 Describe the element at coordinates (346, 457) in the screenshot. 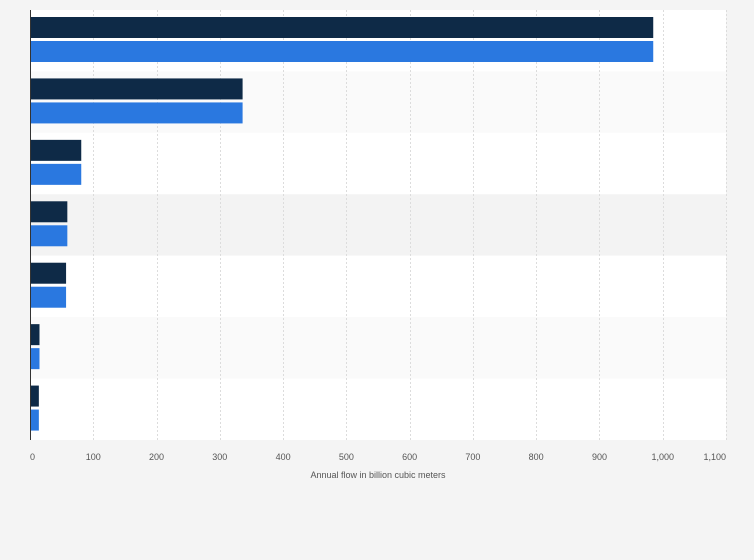

I see `x-tick-label: 500` at that location.